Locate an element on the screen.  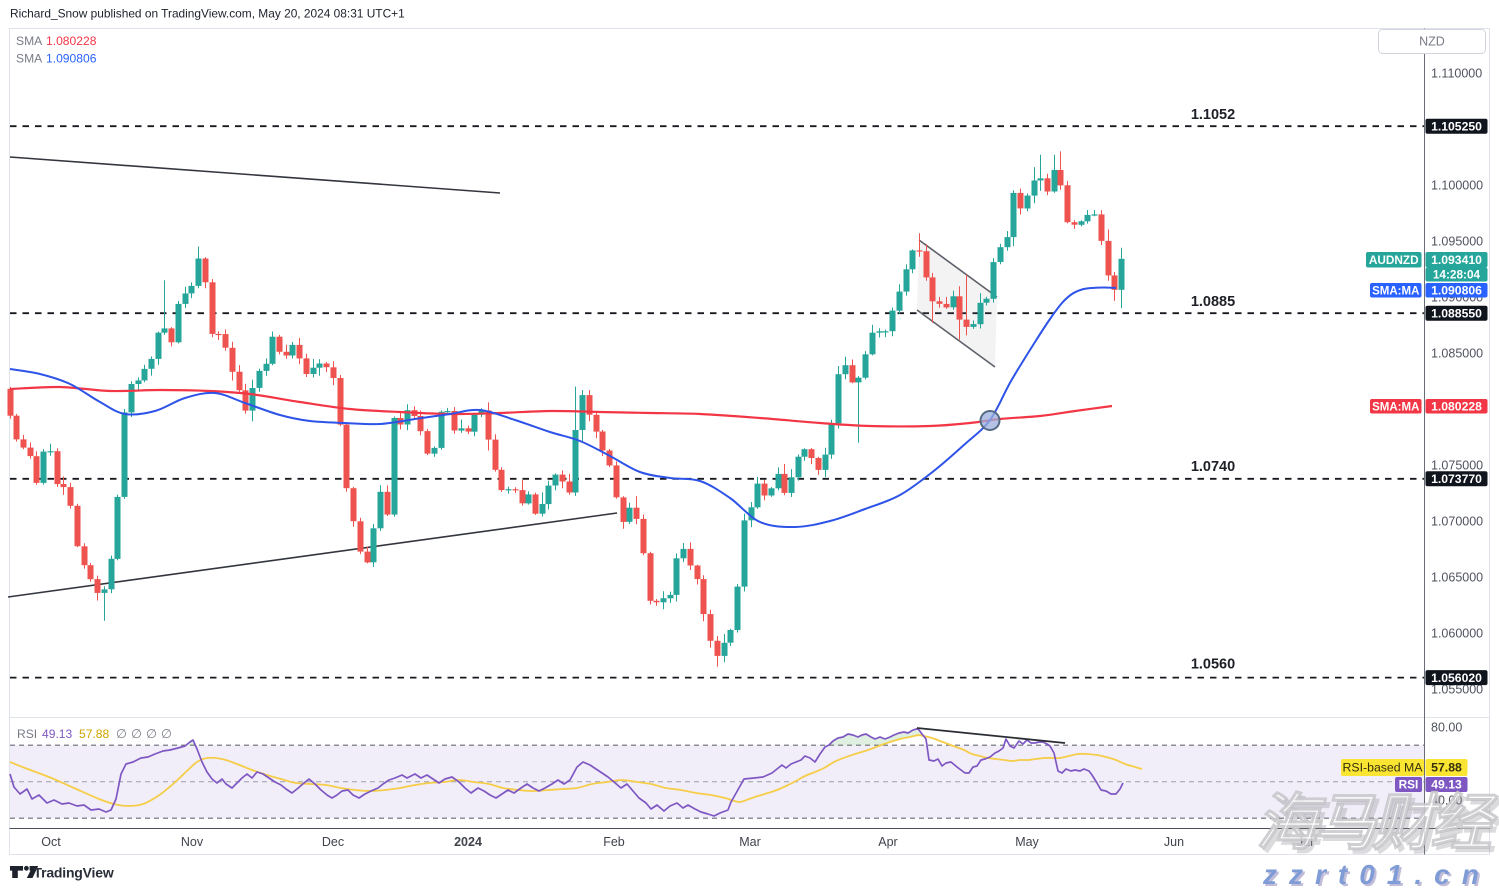
svg-text: 1.070000 is located at coordinates (1457, 522).